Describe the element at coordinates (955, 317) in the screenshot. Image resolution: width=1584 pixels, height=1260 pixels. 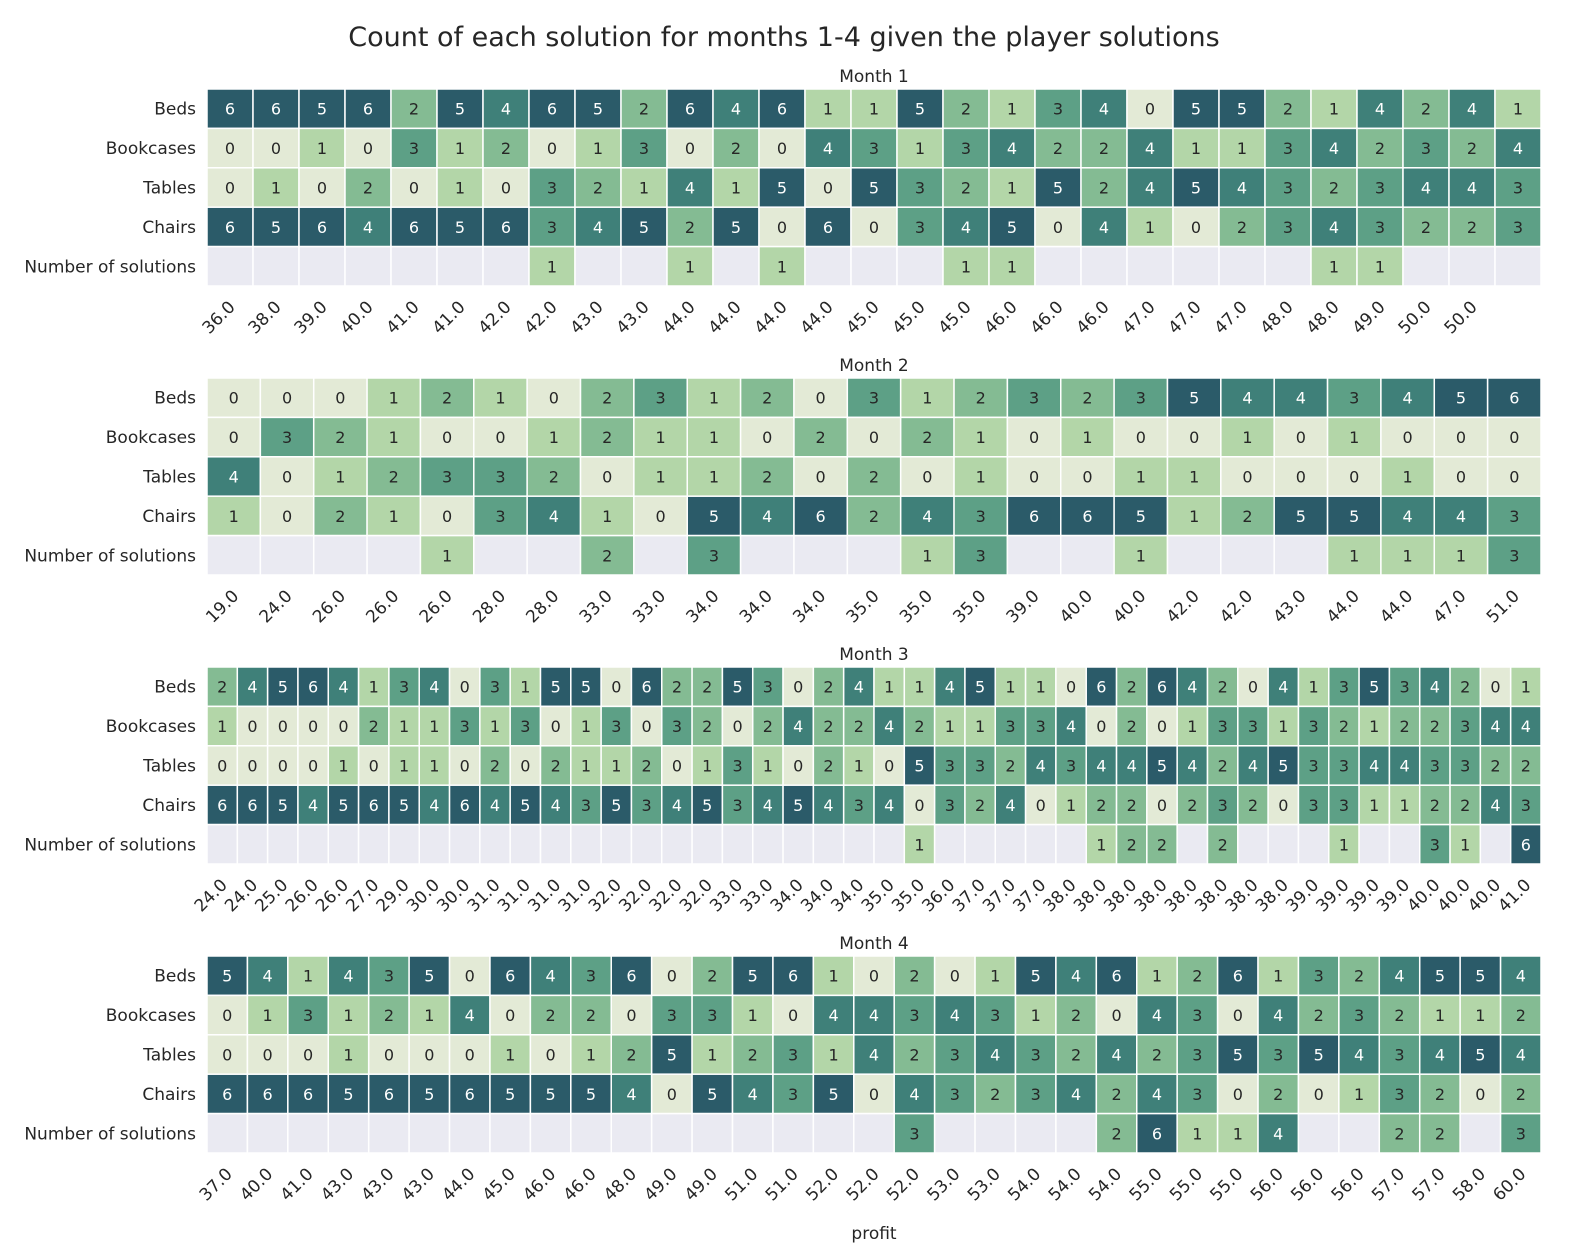
I see `x-tick-label: 45.0` at that location.